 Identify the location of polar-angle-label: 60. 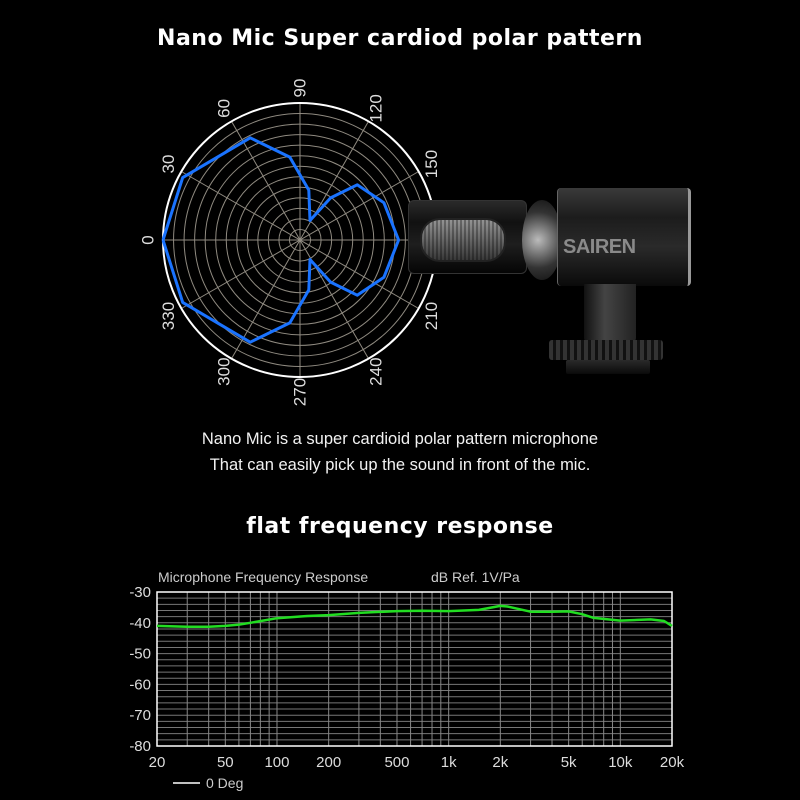
(224, 108).